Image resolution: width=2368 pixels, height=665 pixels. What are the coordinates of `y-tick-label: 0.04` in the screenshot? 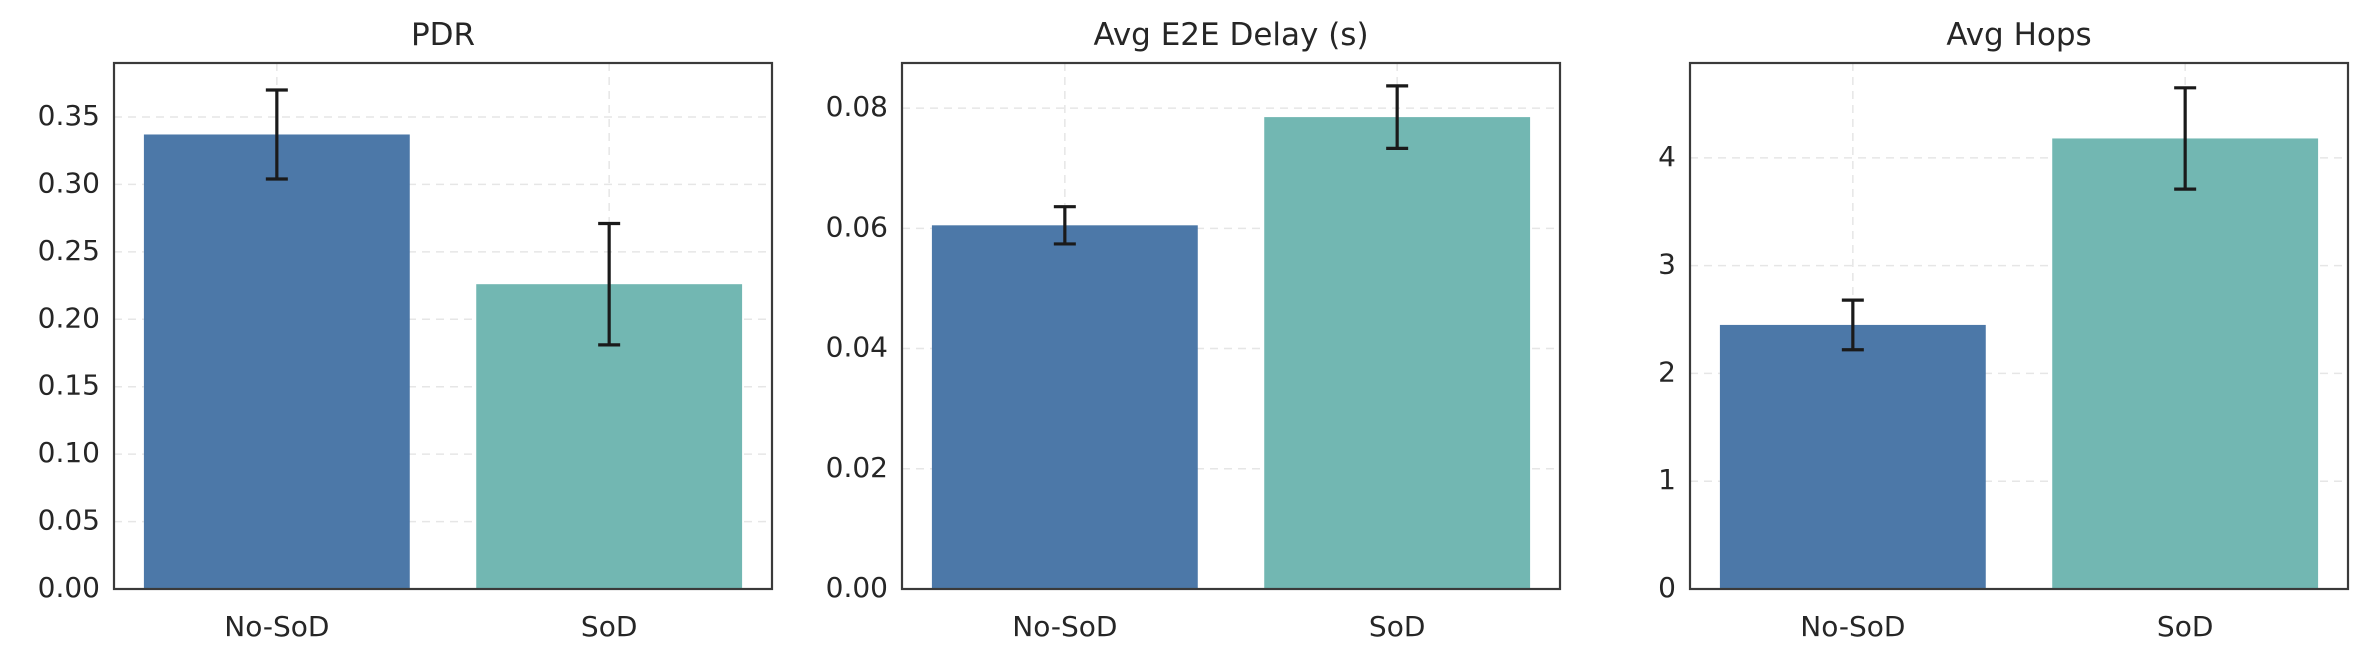 It's located at (857, 347).